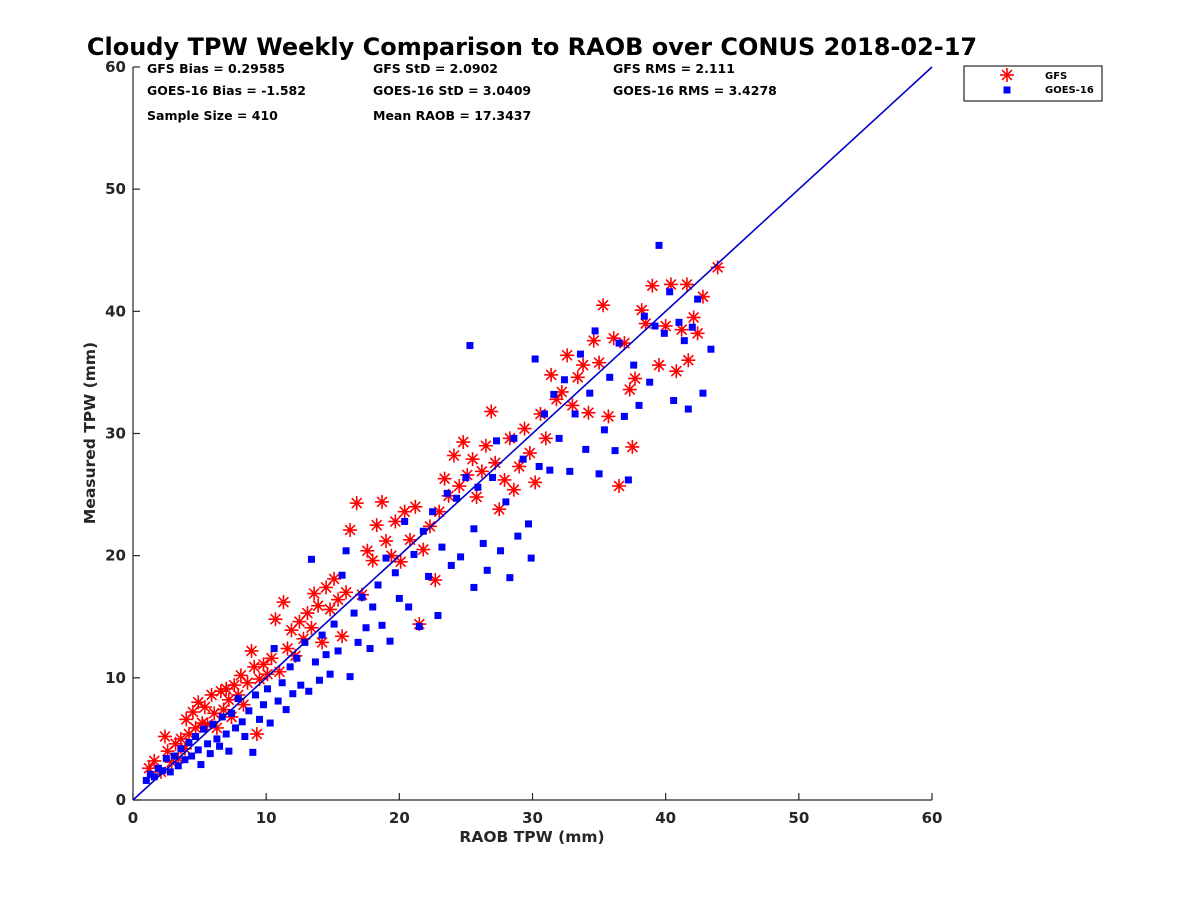 The width and height of the screenshot is (1200, 900). I want to click on stat-mean-raob: Mean RAOB = 17.3437, so click(452, 115).